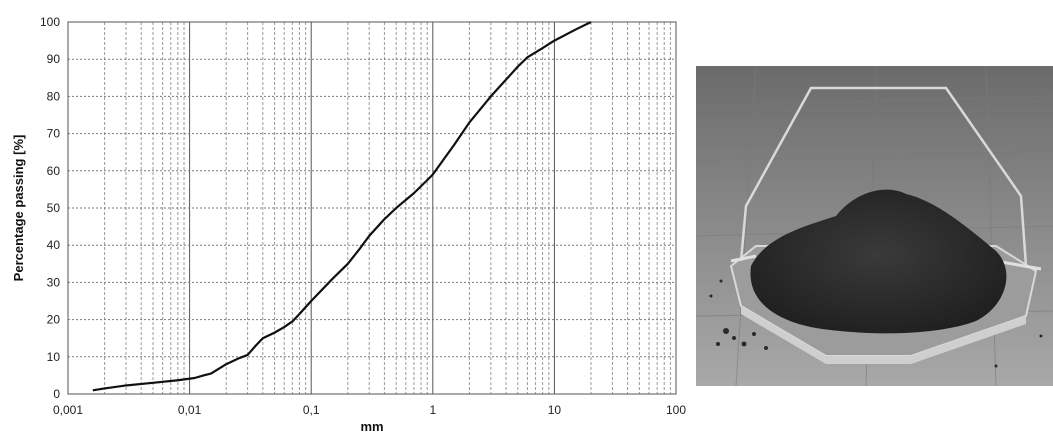 The width and height of the screenshot is (1053, 435). What do you see at coordinates (18, 208) in the screenshot?
I see `y-axis-label: Percentage passing [%]` at bounding box center [18, 208].